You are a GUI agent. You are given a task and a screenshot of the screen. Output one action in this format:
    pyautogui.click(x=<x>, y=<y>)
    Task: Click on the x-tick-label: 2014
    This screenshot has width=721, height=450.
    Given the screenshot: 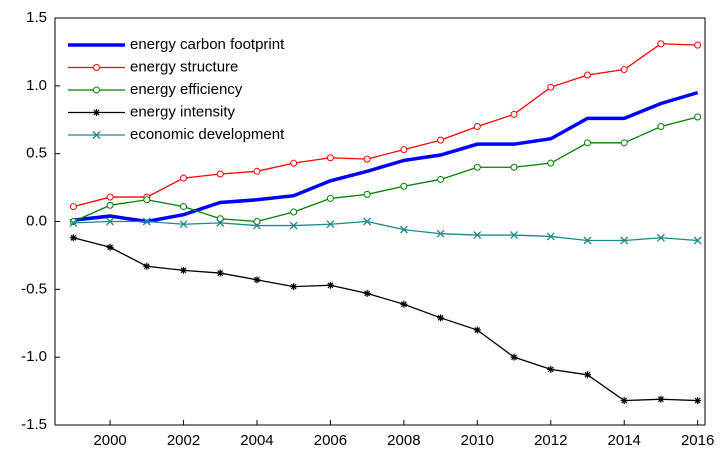 What is the action you would take?
    pyautogui.click(x=624, y=440)
    